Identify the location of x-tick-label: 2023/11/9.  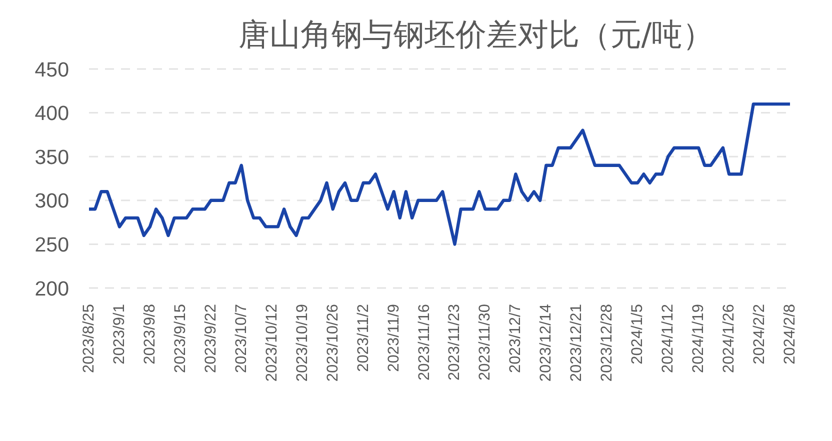
(393, 338).